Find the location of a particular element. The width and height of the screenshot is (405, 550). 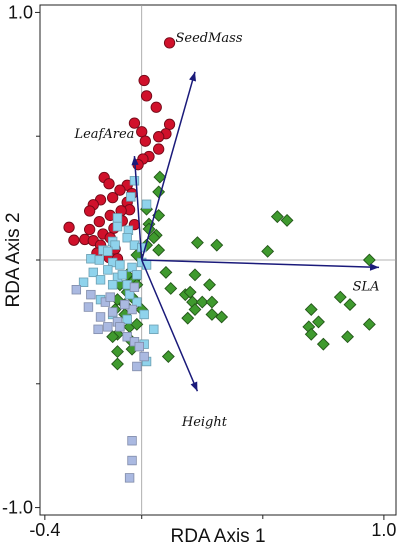

vector-leafarea: LeafArea is located at coordinates (108, 194).